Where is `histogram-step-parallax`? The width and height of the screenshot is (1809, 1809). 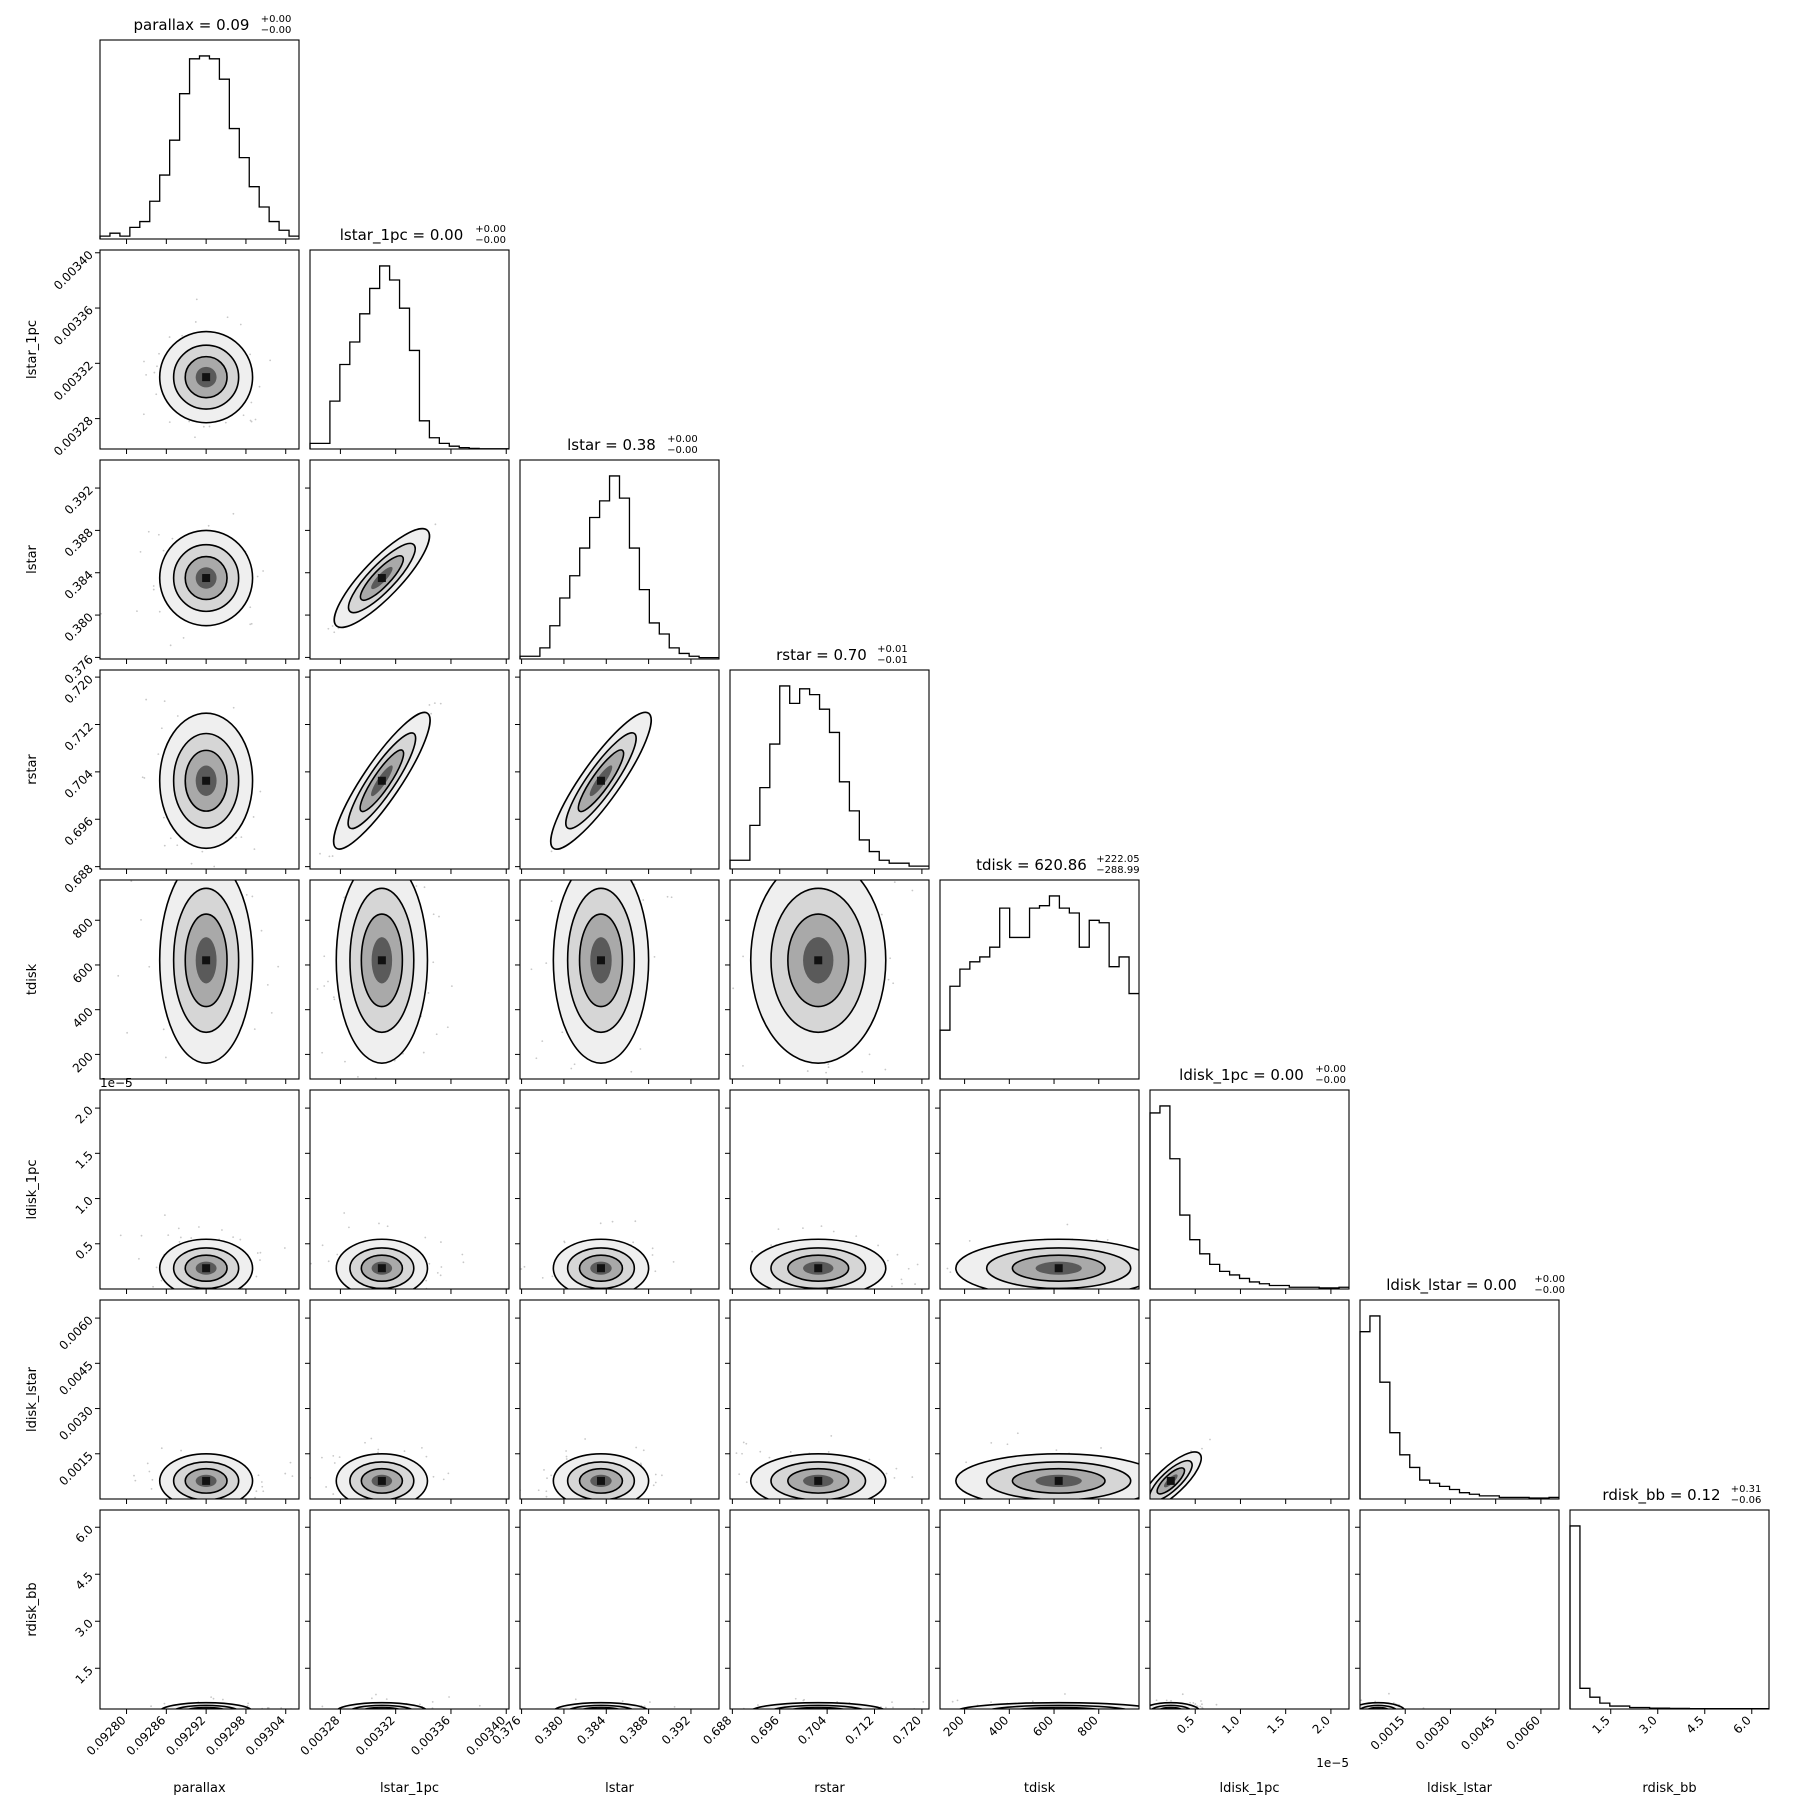
histogram-step-parallax is located at coordinates (199, 147).